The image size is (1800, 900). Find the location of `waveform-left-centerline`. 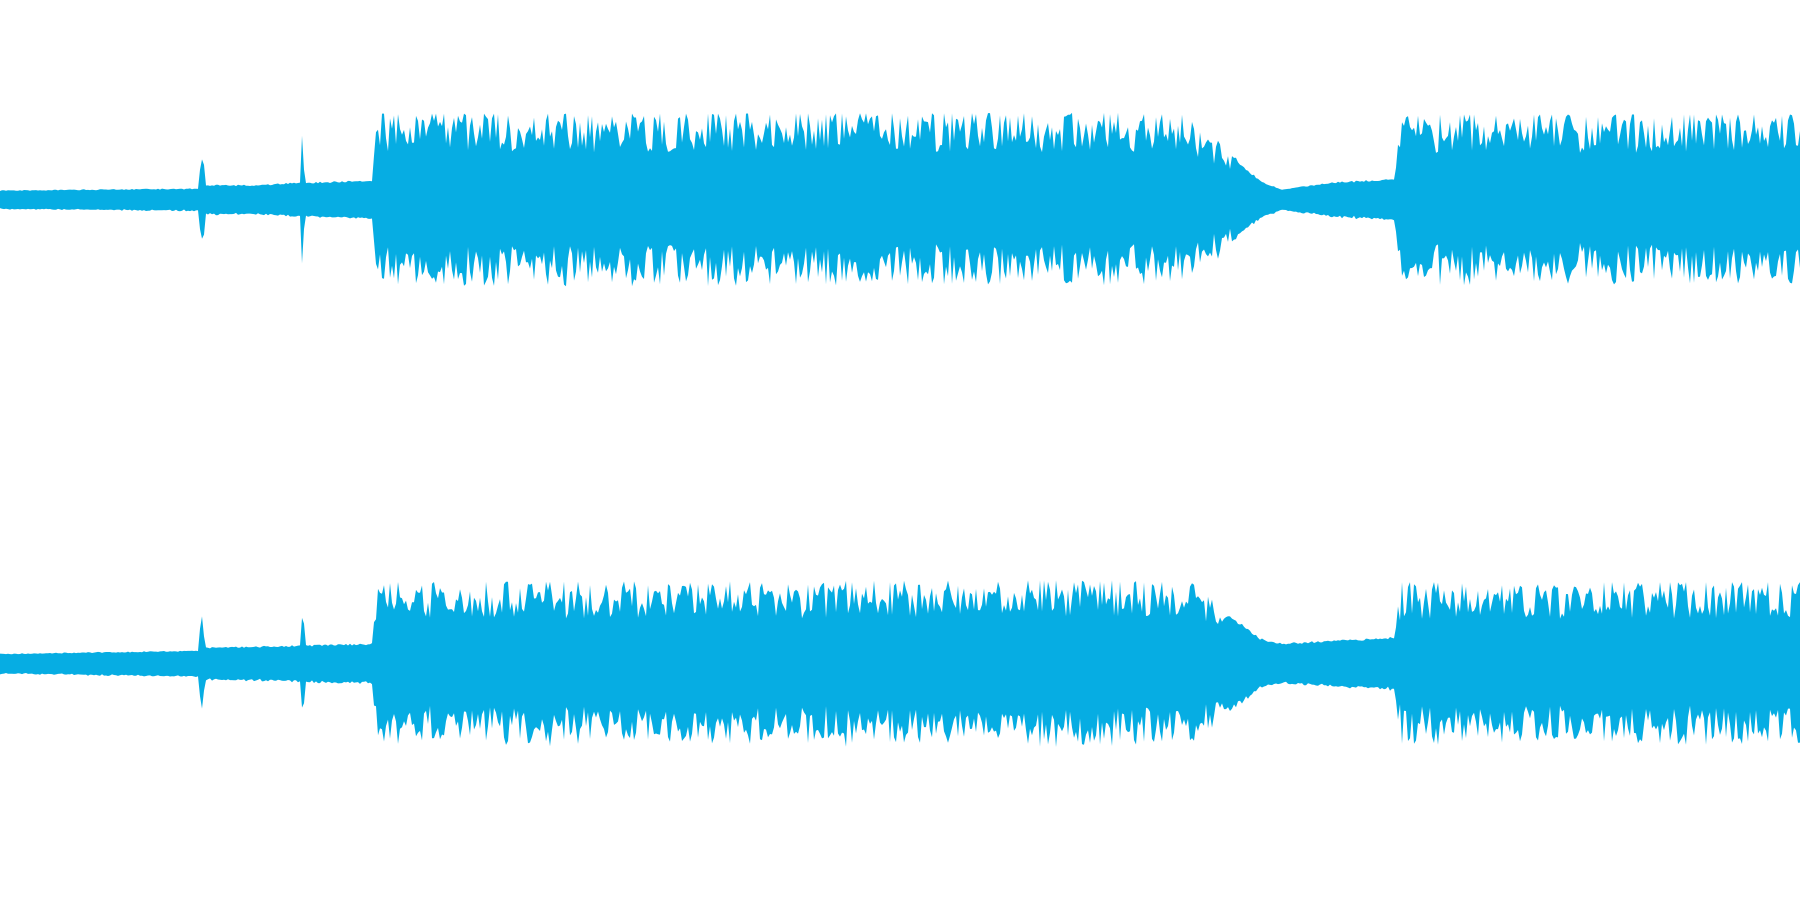

waveform-left-centerline is located at coordinates (900, 200).